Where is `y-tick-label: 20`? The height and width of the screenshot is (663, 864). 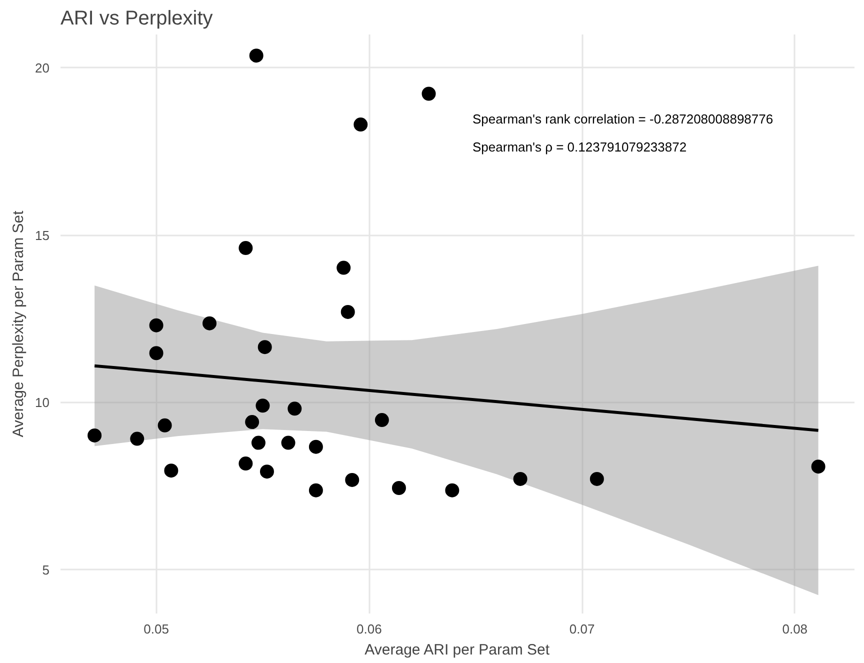 y-tick-label: 20 is located at coordinates (42, 68).